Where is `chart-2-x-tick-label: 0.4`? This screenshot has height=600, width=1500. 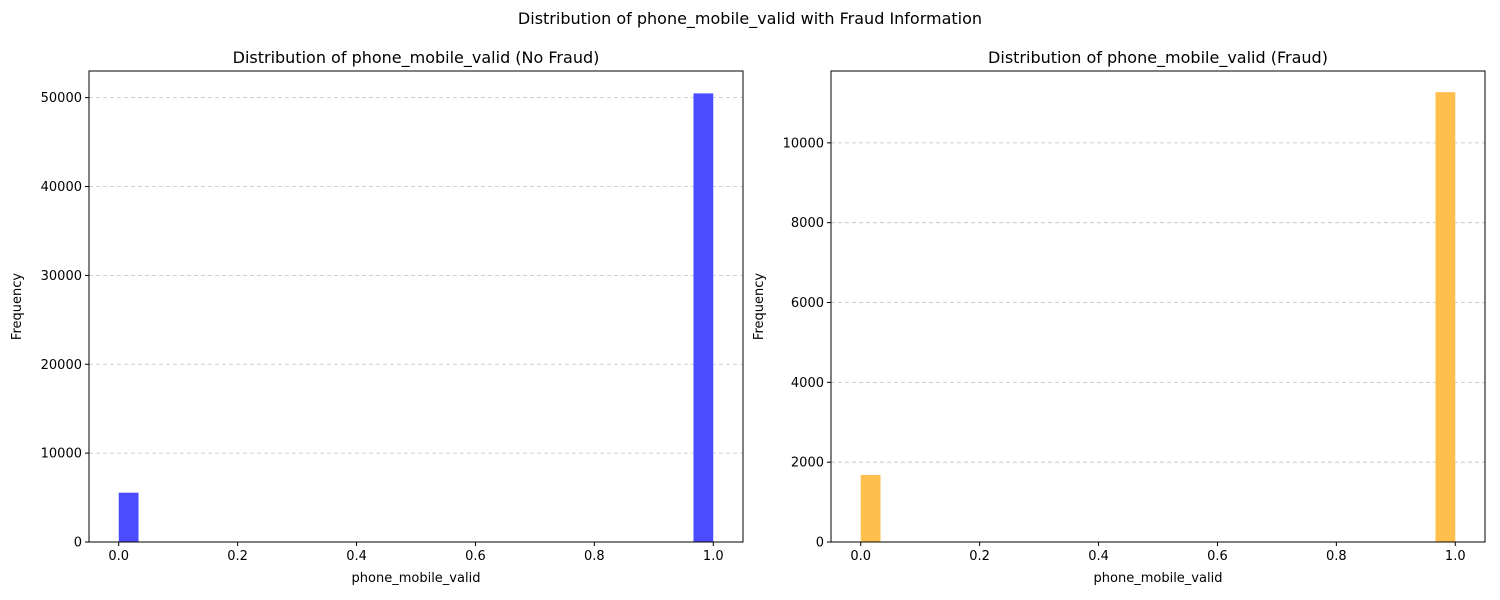 chart-2-x-tick-label: 0.4 is located at coordinates (1098, 556).